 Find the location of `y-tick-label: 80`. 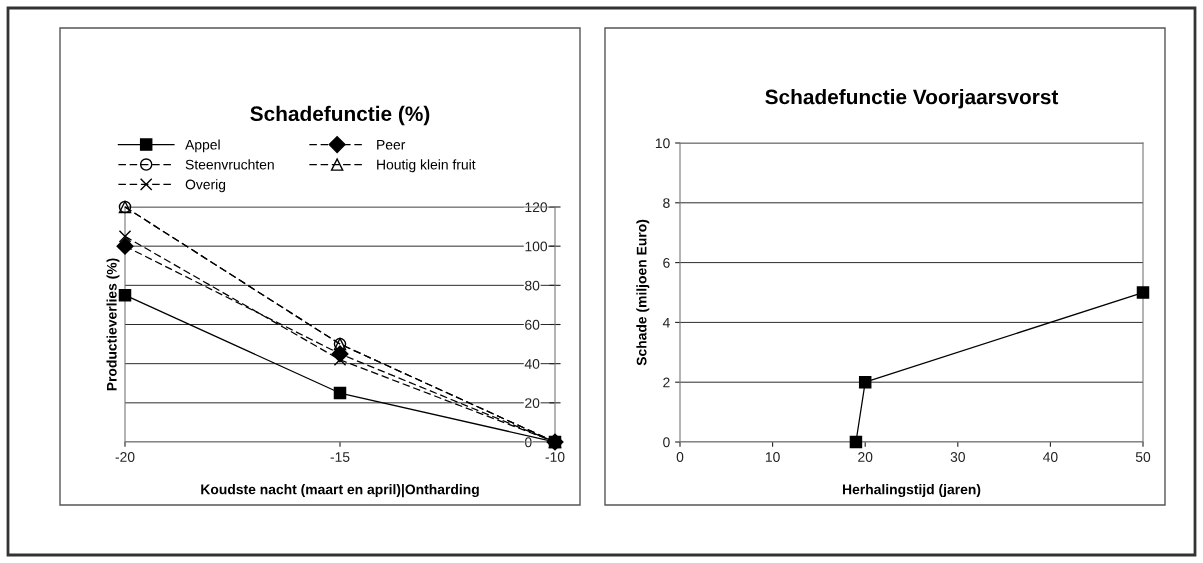

y-tick-label: 80 is located at coordinates (532, 285).